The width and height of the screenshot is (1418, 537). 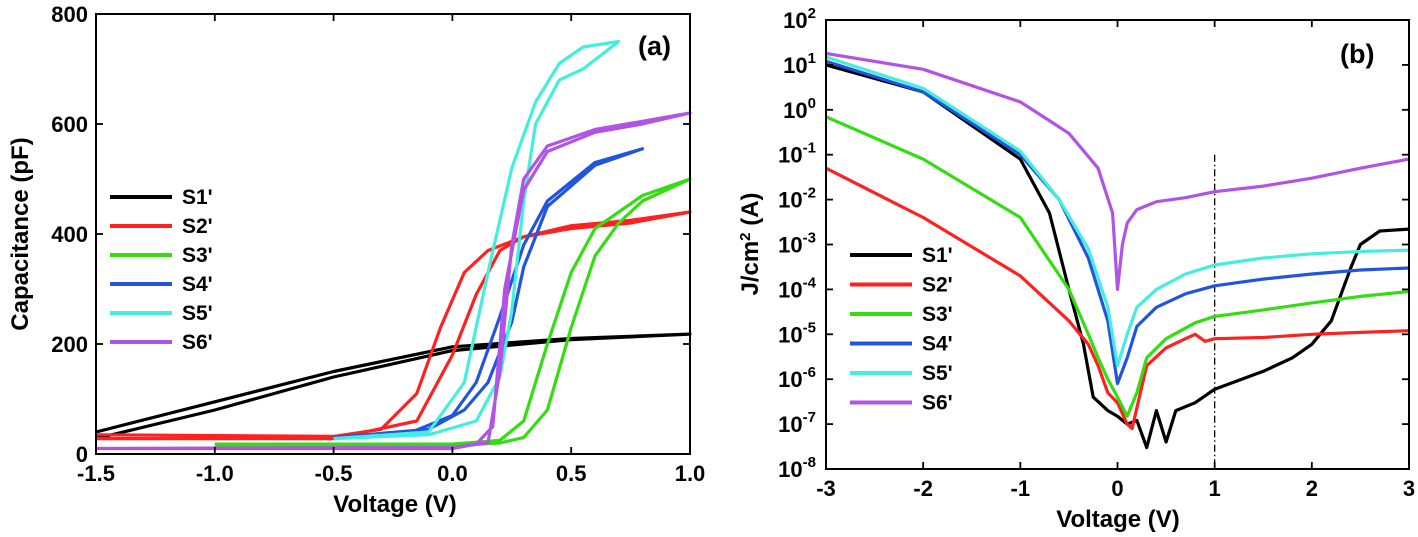 I want to click on y-tick-label: 10⁻³, so click(x=797, y=244).